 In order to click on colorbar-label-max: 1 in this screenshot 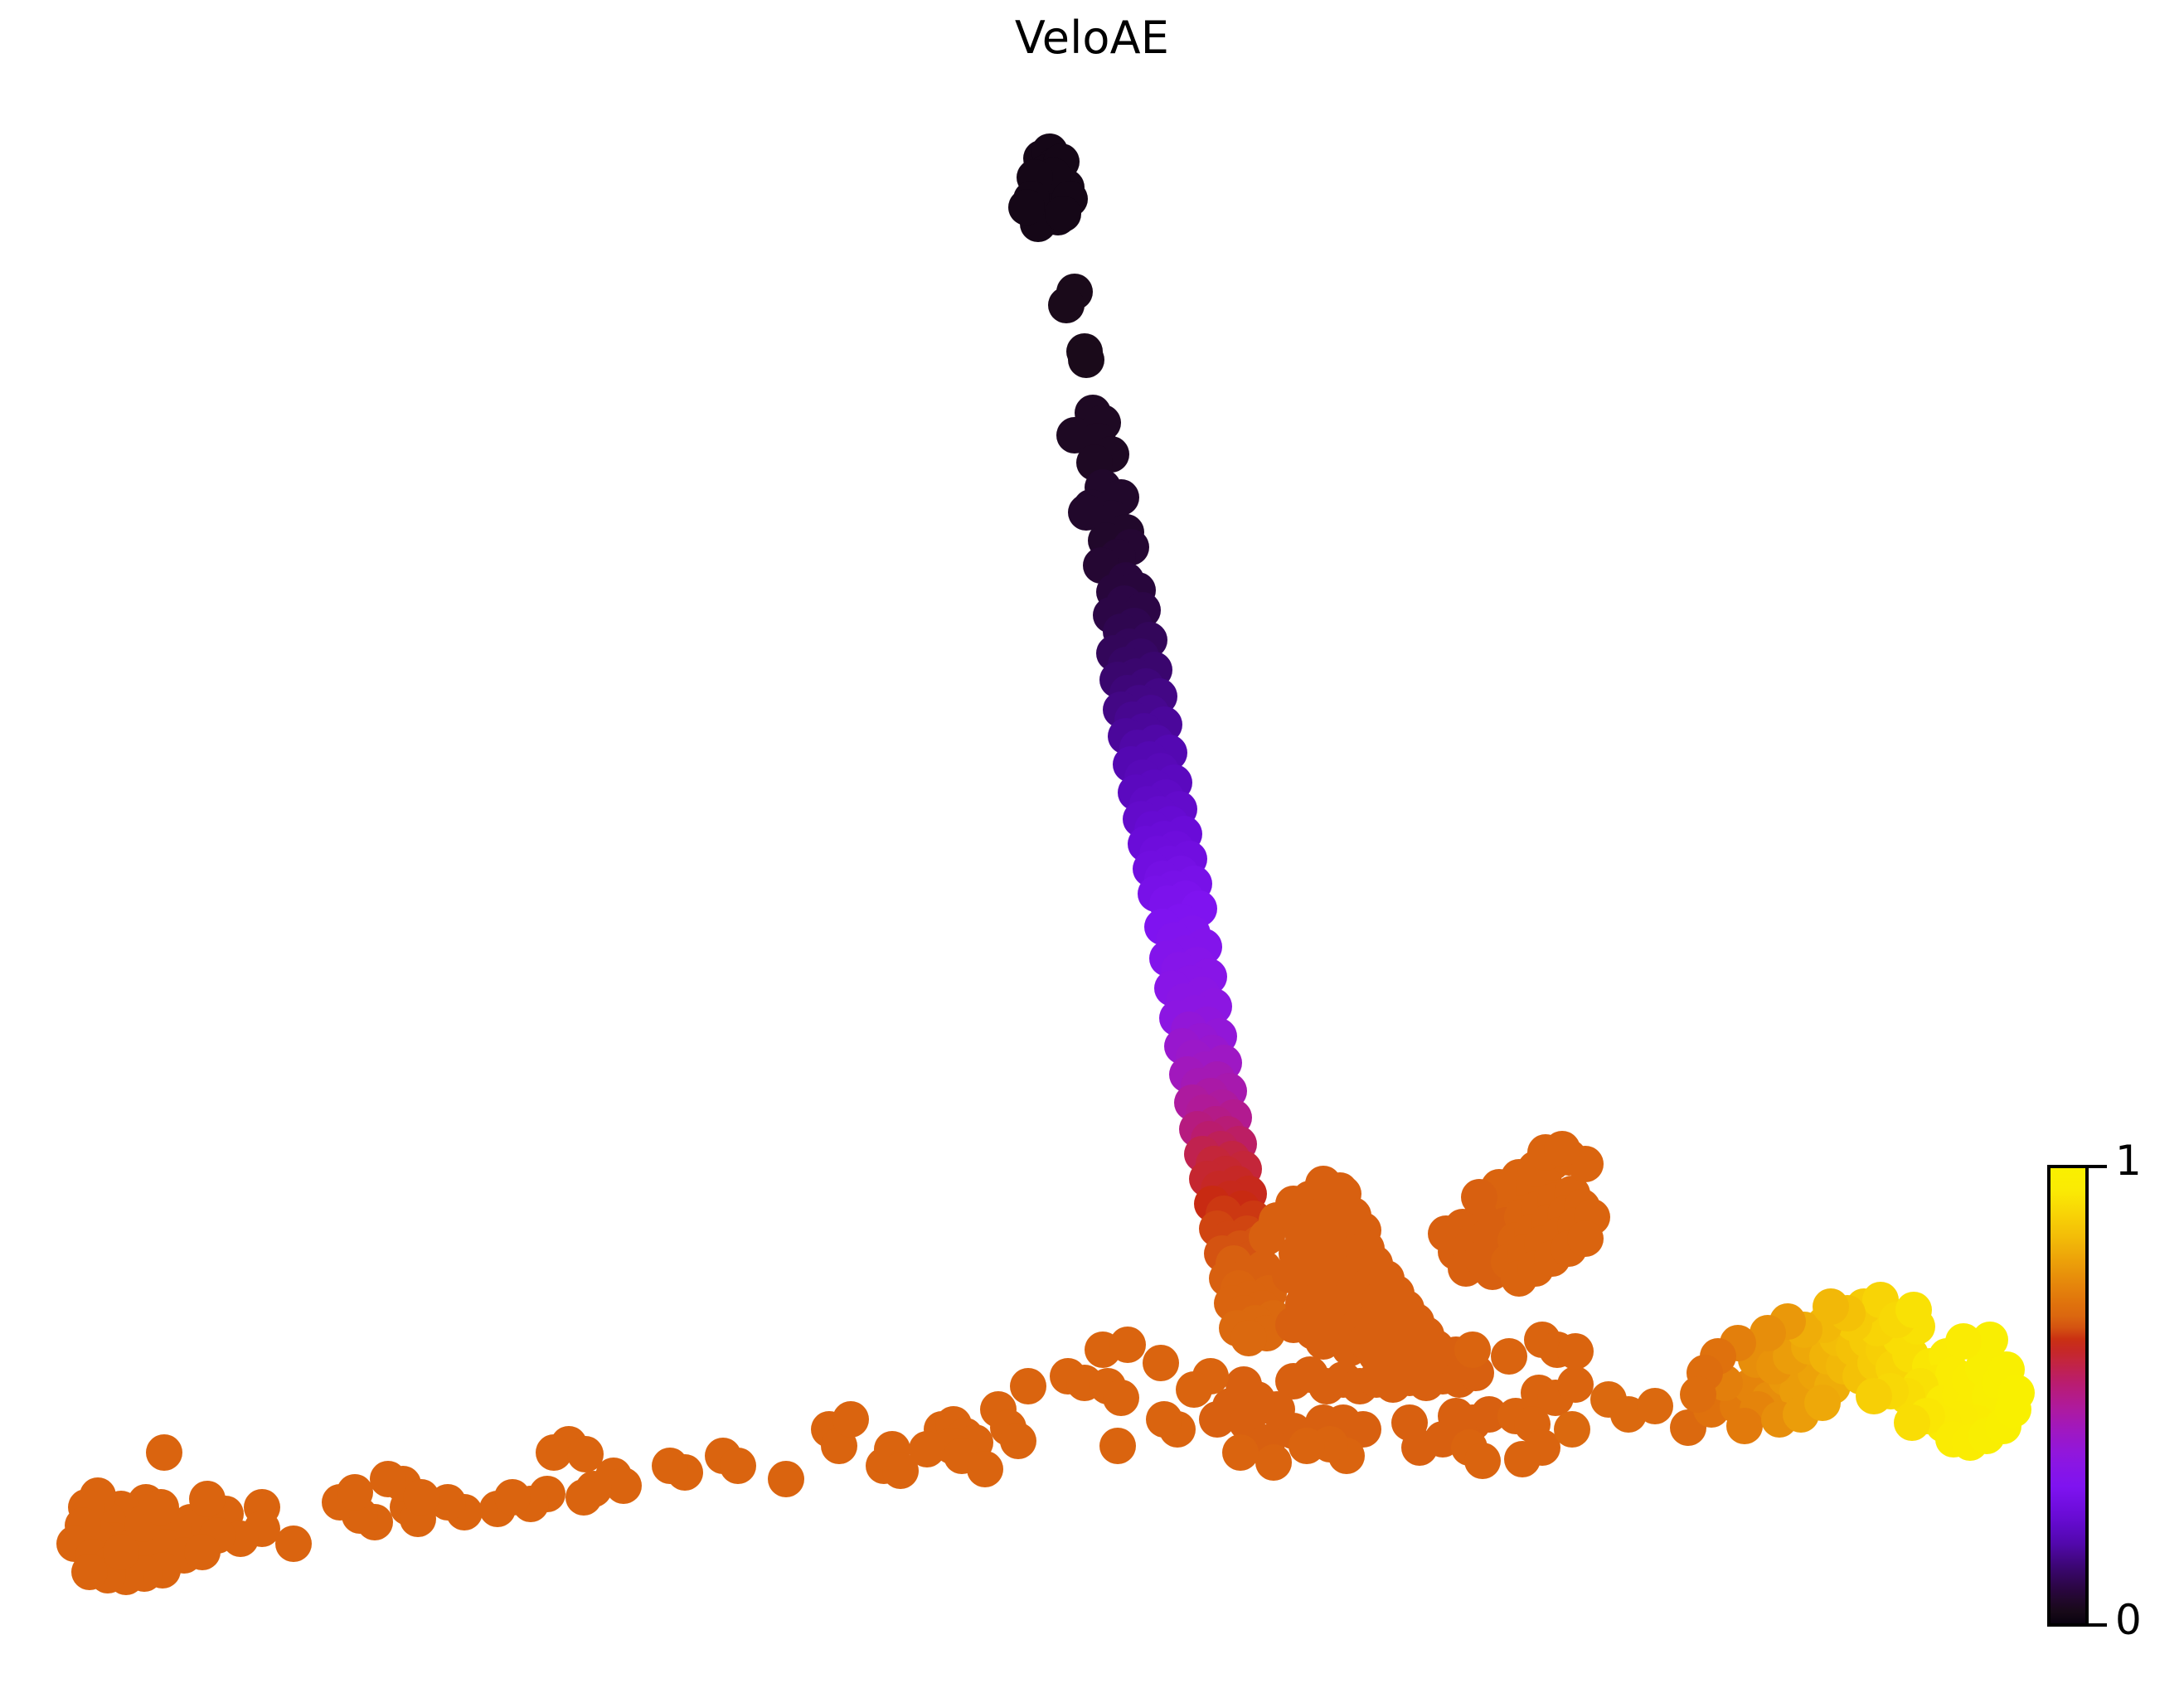, I will do `click(2128, 1161)`.